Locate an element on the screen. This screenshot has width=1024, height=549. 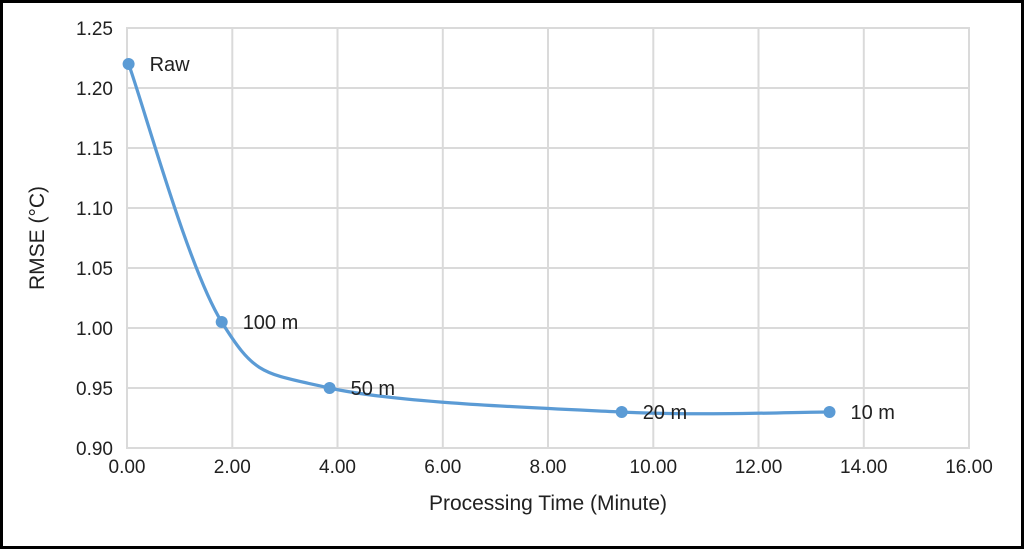
data-point-label: 20 m is located at coordinates (665, 413).